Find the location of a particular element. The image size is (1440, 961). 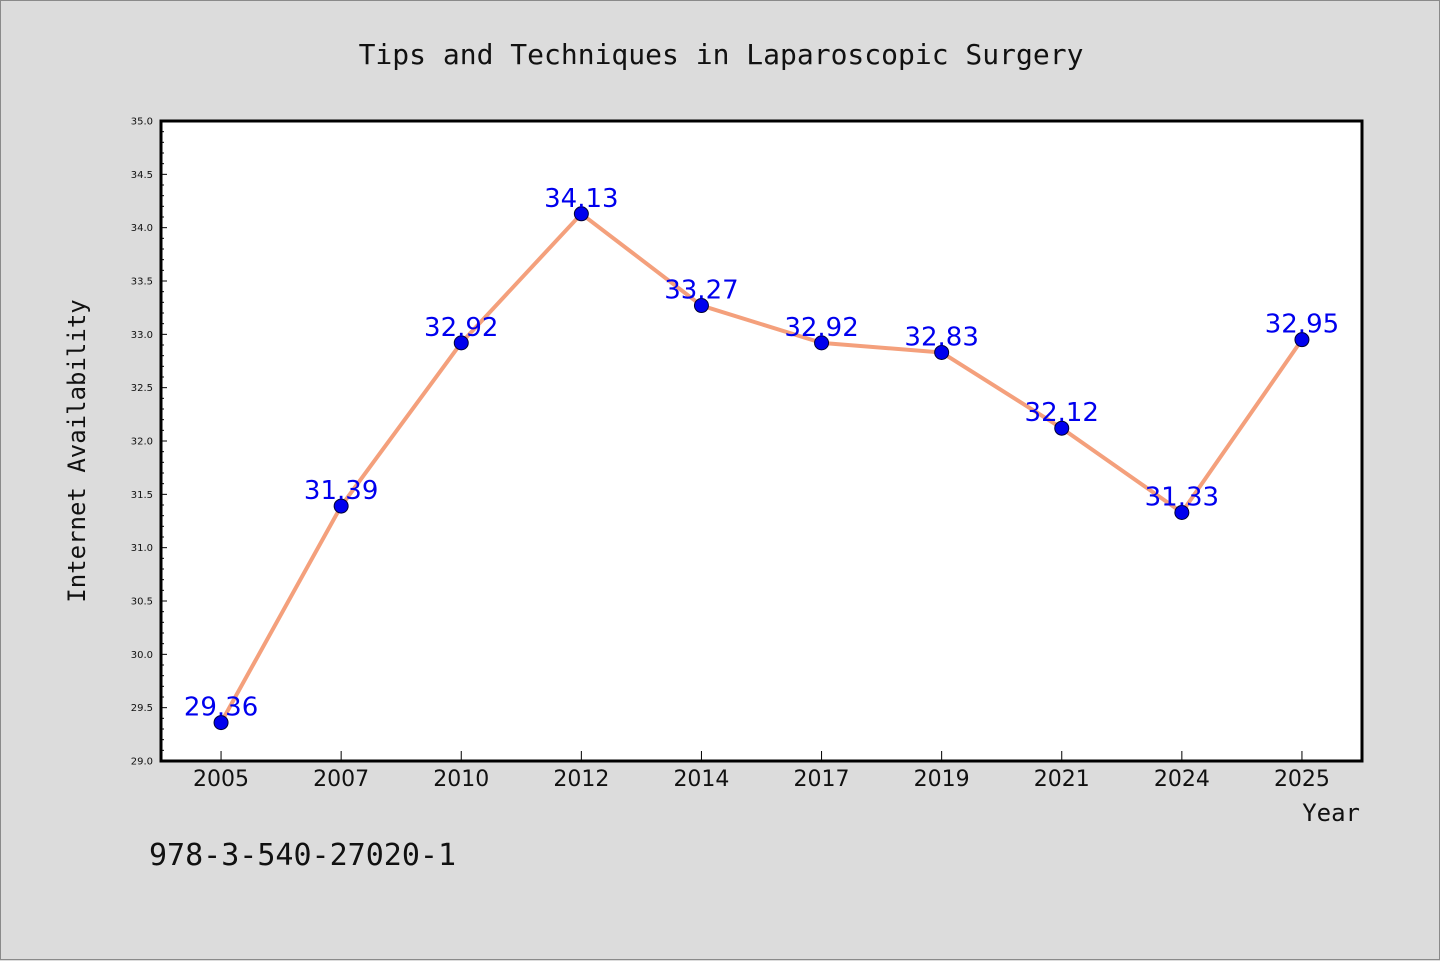

x-tick-label: 2014 is located at coordinates (701, 779).